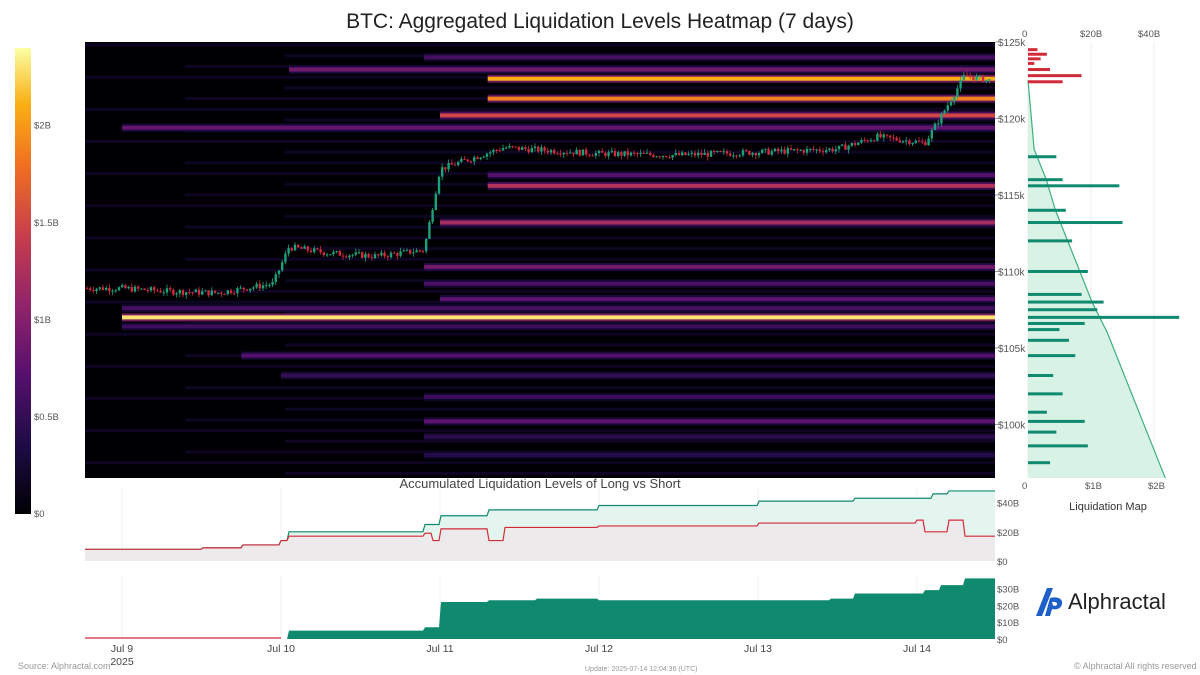 This screenshot has width=1200, height=675. I want to click on acc-y-tick-label: $40B, so click(1008, 504).